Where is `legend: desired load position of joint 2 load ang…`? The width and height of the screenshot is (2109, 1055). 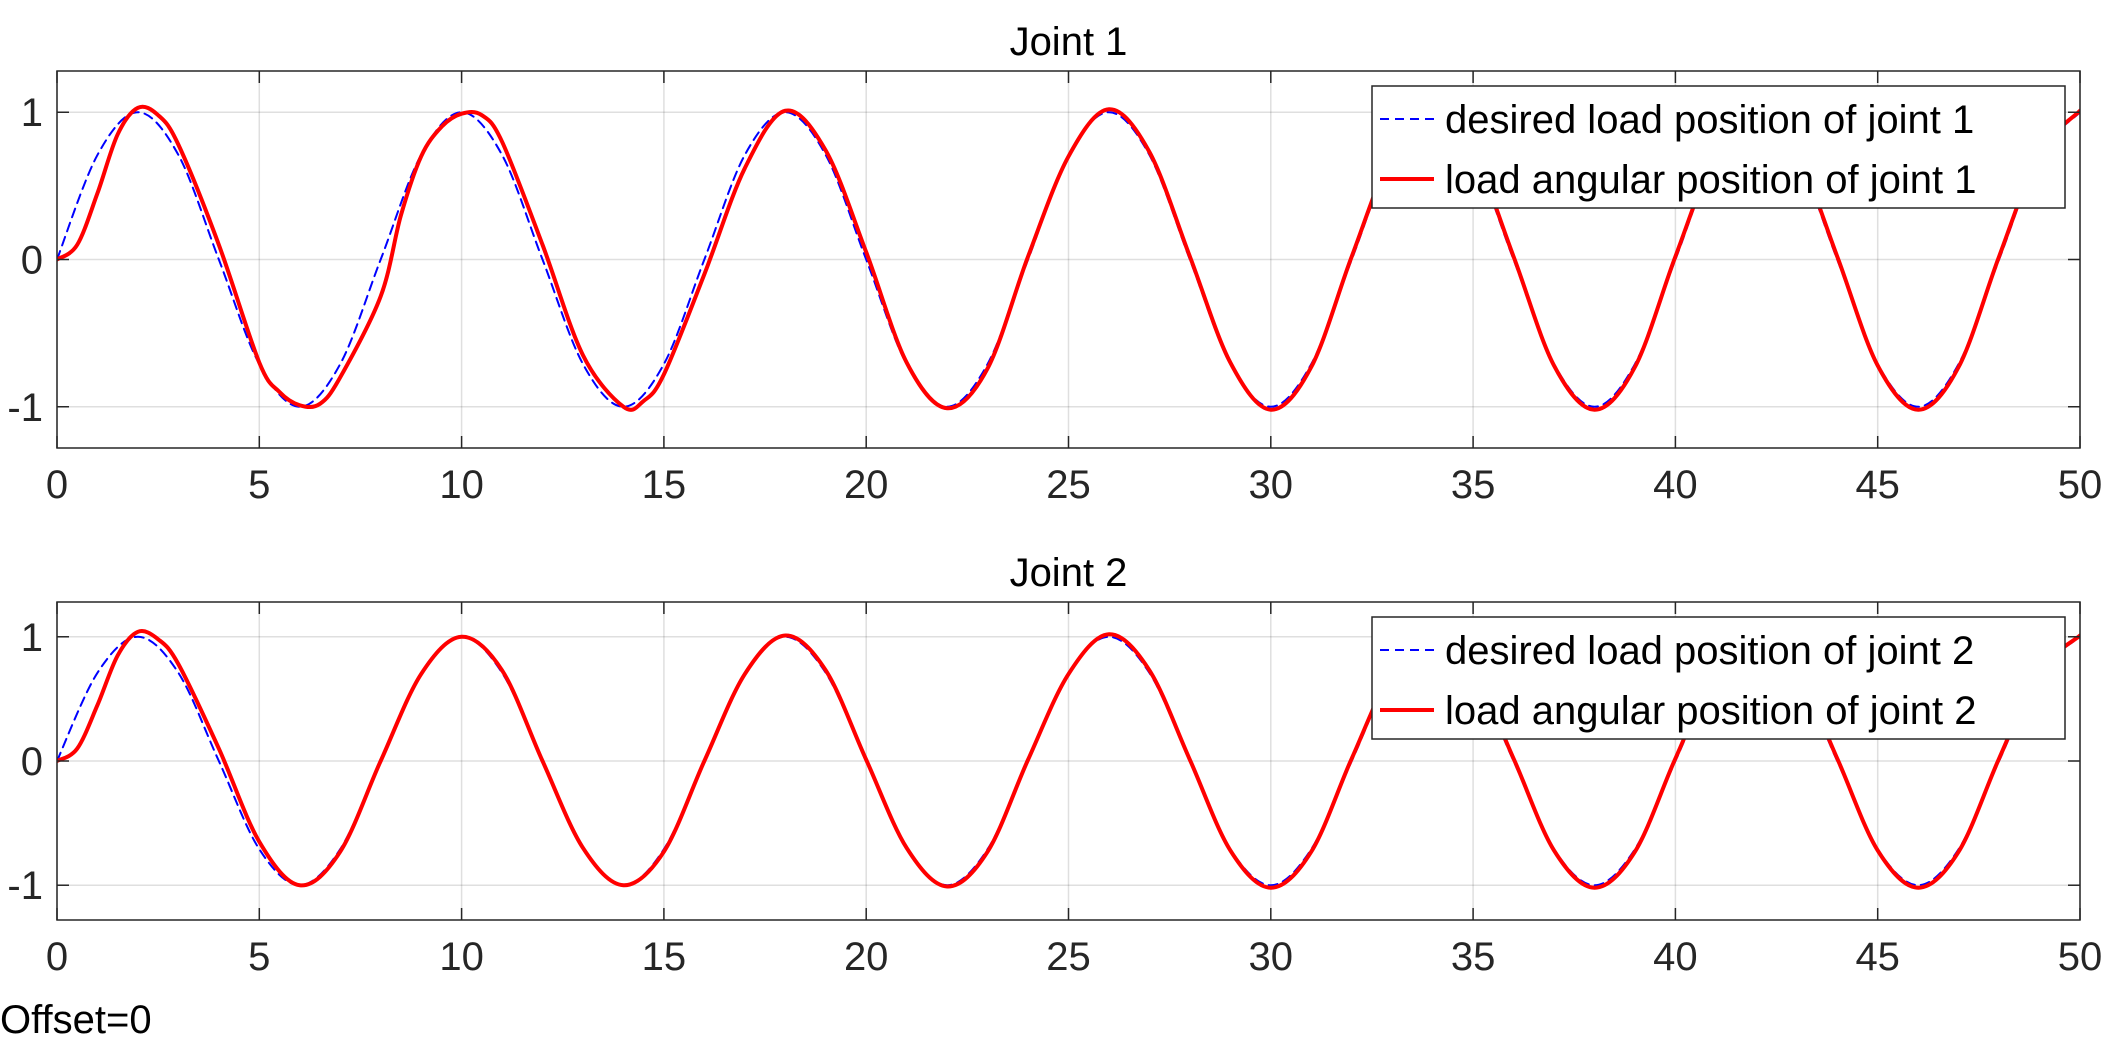
legend: desired load position of joint 2 load ang… is located at coordinates (1718, 678).